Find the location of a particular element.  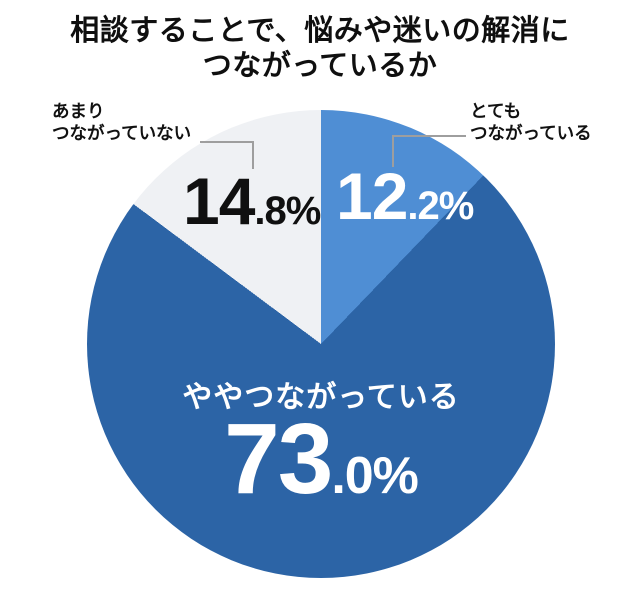

page-title-line1: 相談することで、悩みや迷いの解消に is located at coordinates (320, 31).